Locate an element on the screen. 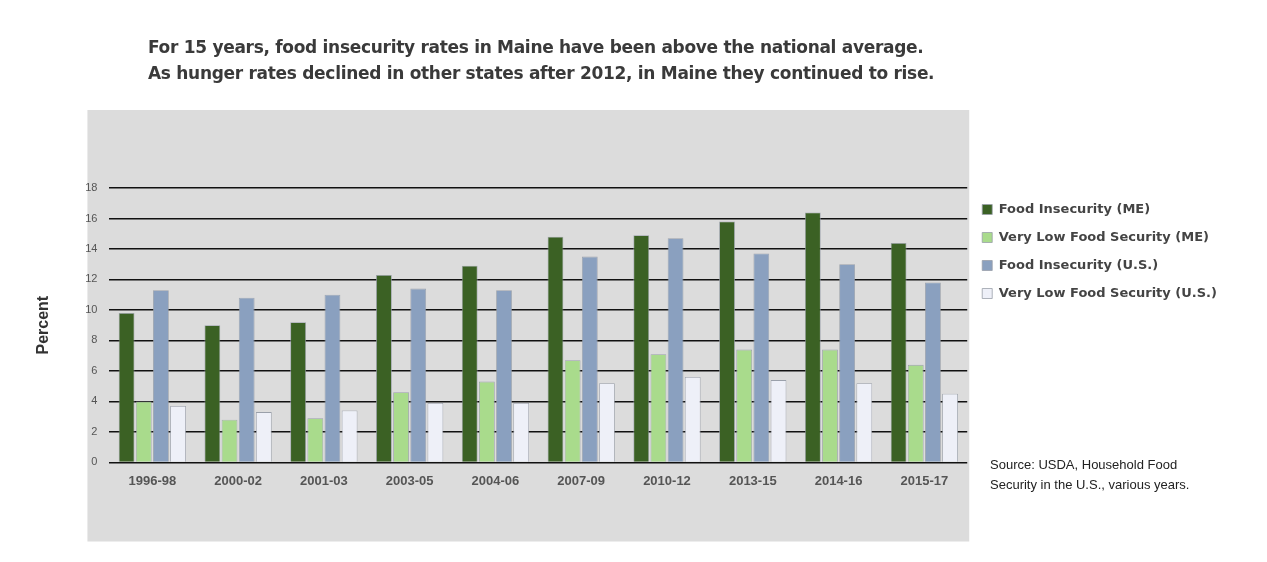 The image size is (1267, 562). legend-label: Very Low Food Security (ME) is located at coordinates (1104, 236).